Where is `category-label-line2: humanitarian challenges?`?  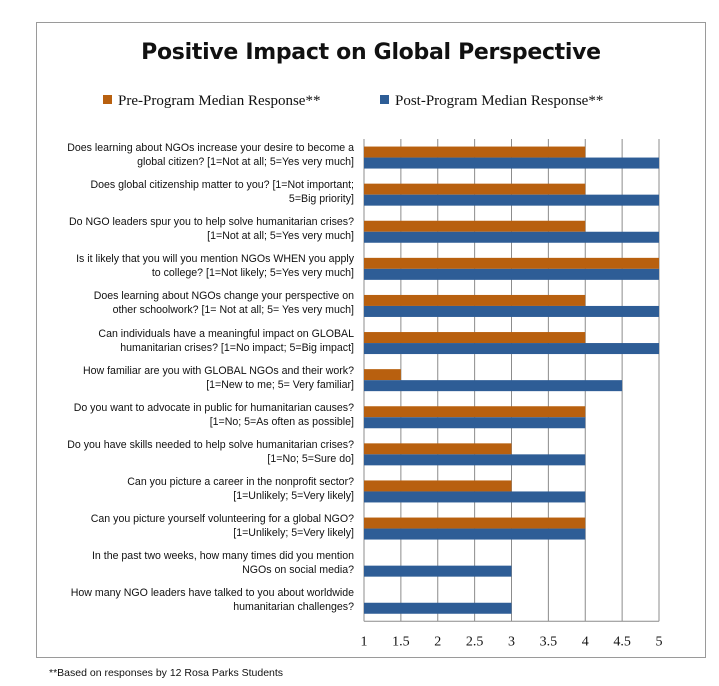 category-label-line2: humanitarian challenges? is located at coordinates (293, 607).